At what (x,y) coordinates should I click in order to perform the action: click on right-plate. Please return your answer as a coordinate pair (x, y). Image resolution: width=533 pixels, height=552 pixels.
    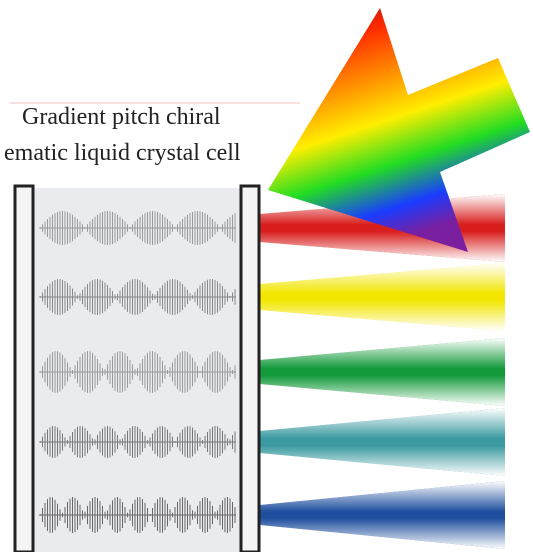
    Looking at the image, I should click on (250, 368).